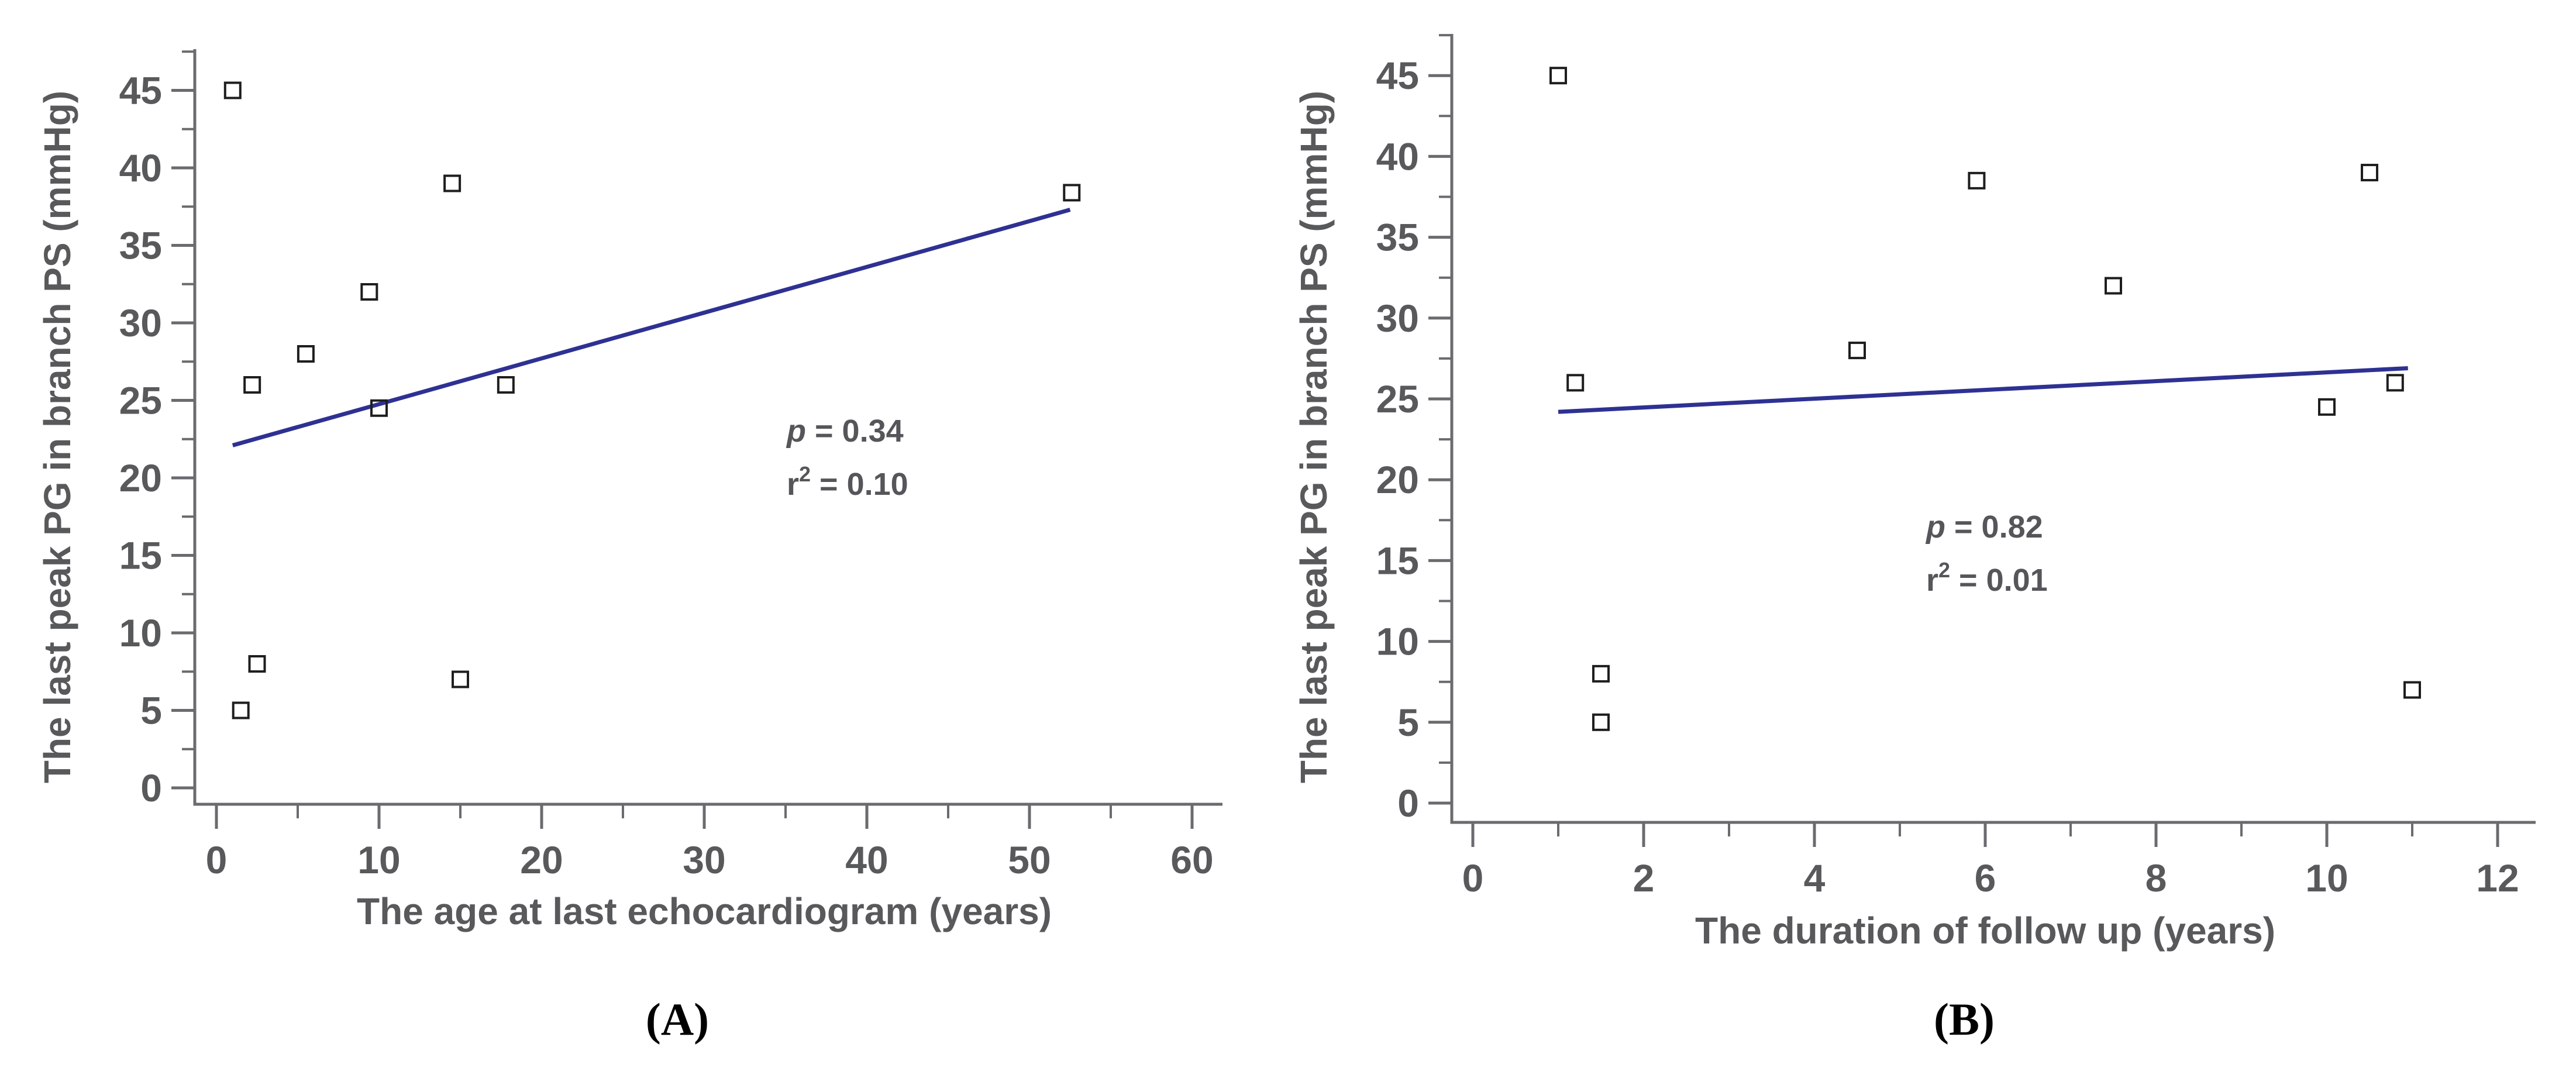  What do you see at coordinates (1985, 878) in the screenshot?
I see `x-tick-label: 6` at bounding box center [1985, 878].